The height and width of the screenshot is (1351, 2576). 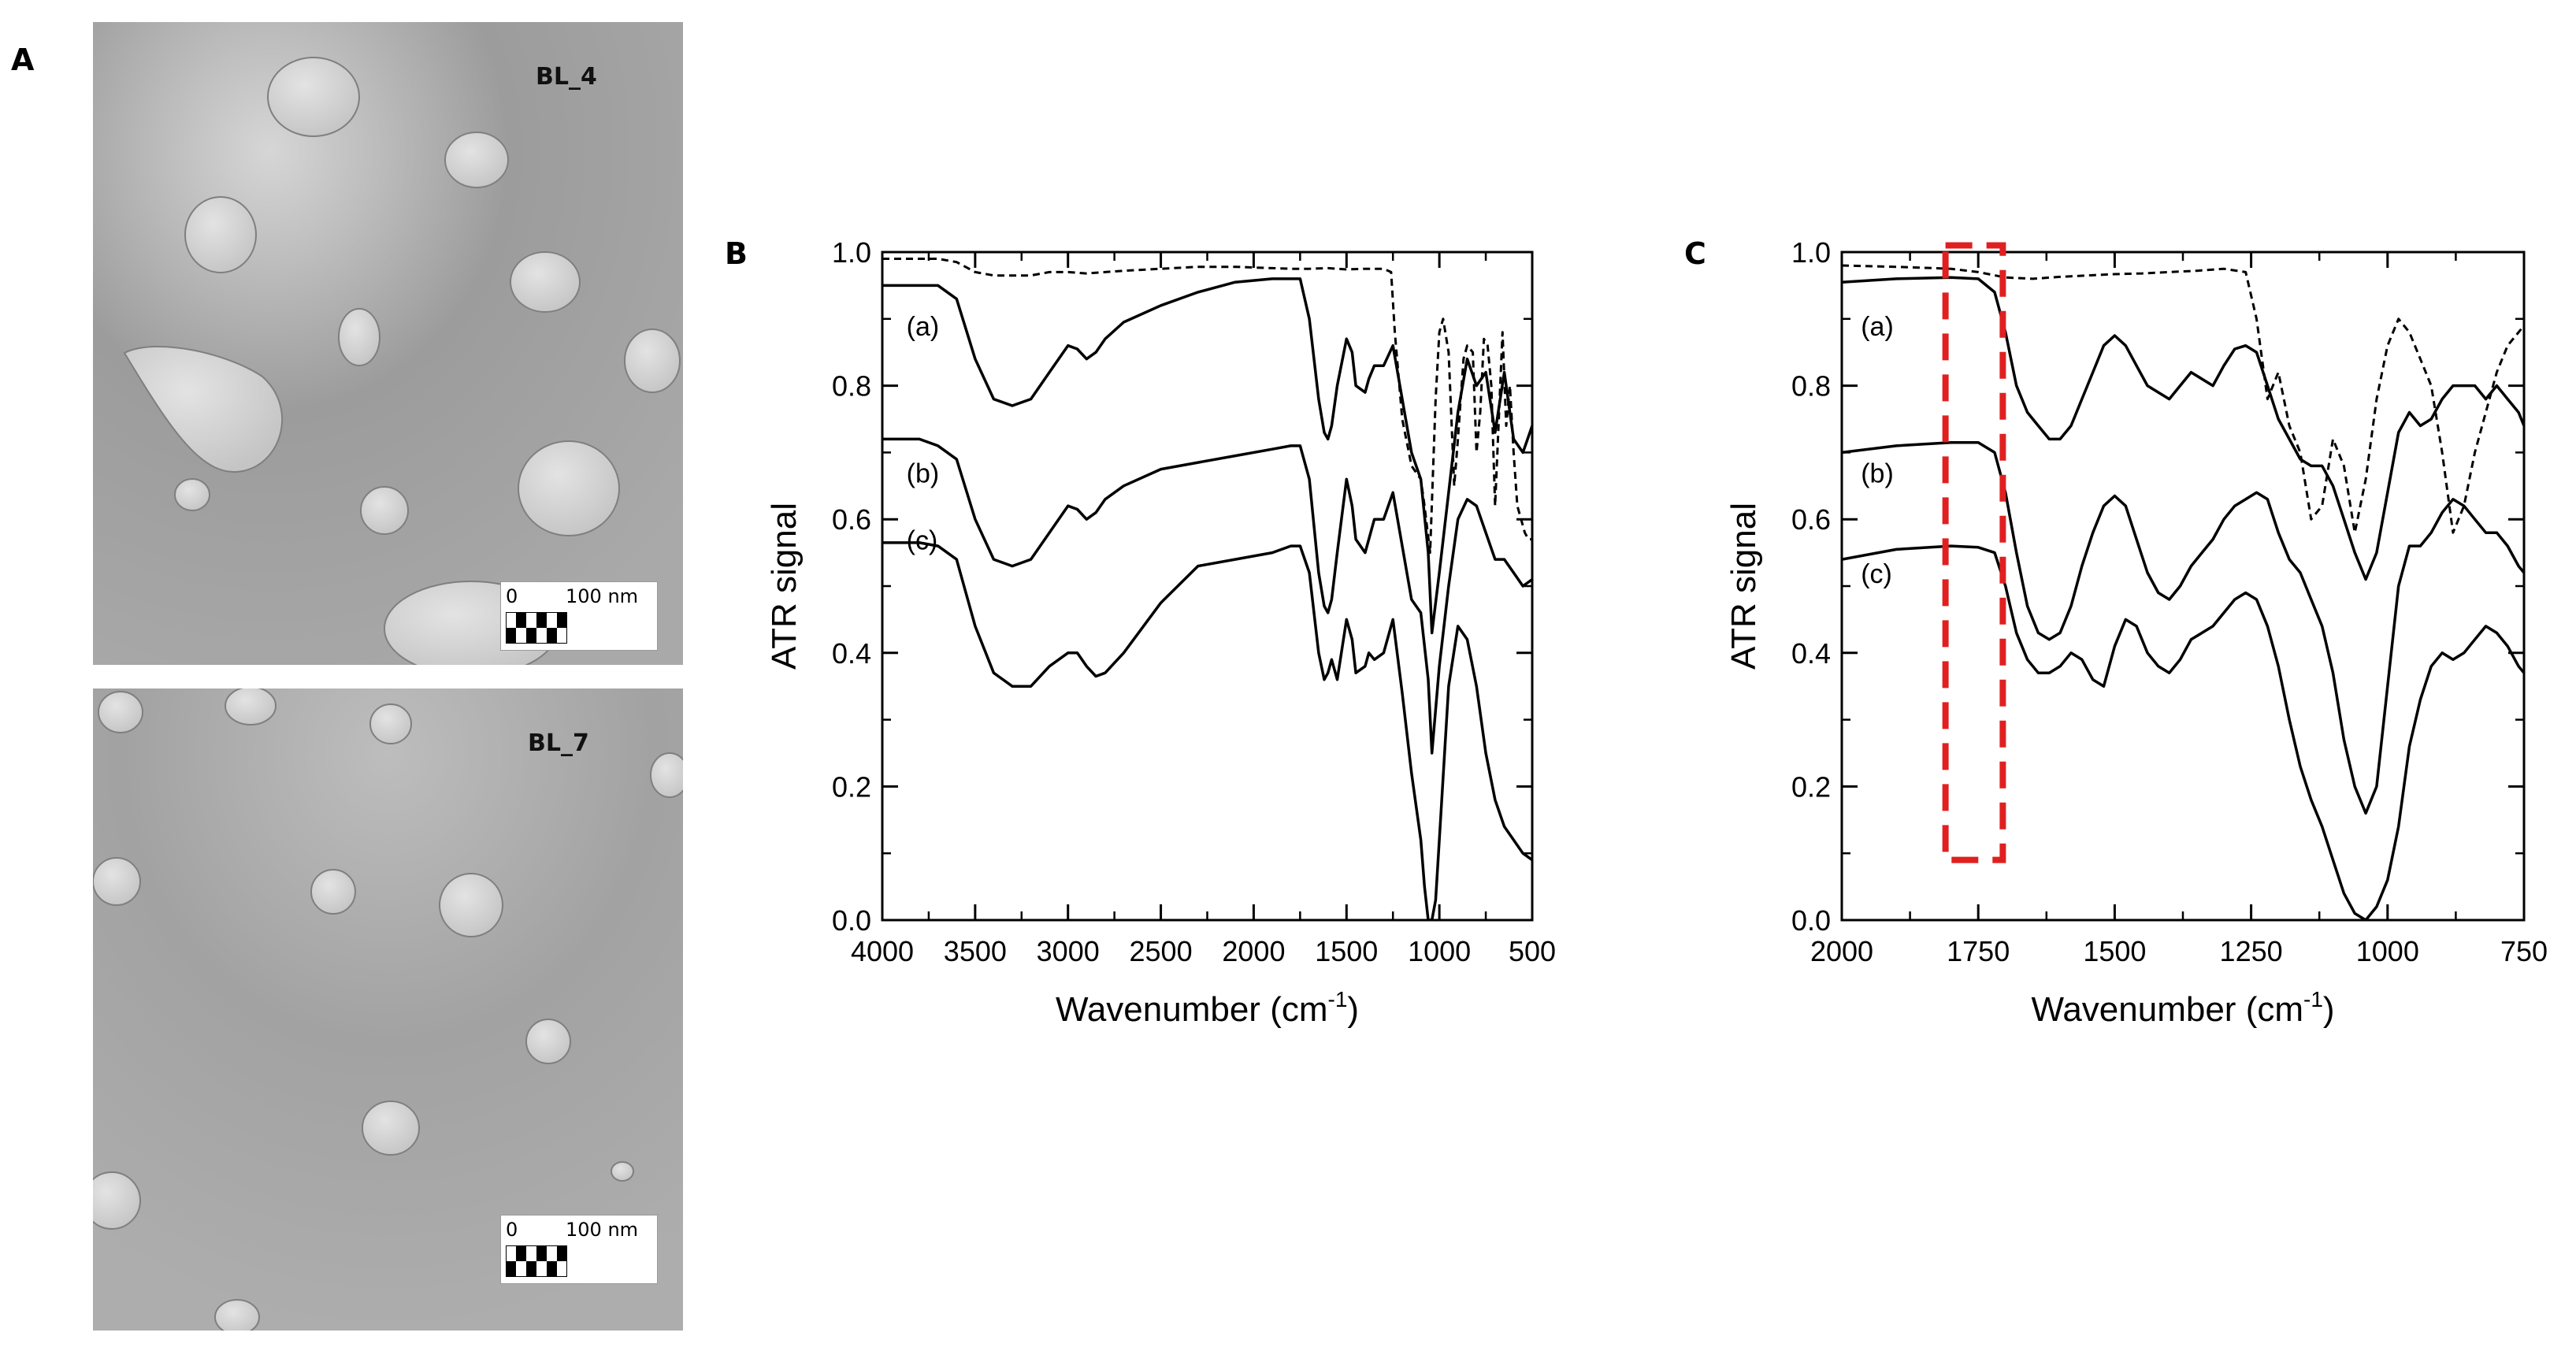 What do you see at coordinates (1161, 951) in the screenshot?
I see `x-tick-label: 2500` at bounding box center [1161, 951].